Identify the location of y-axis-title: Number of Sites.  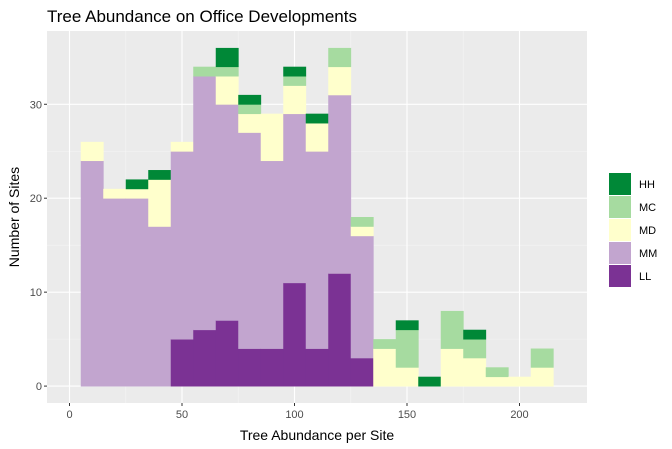
(14, 217).